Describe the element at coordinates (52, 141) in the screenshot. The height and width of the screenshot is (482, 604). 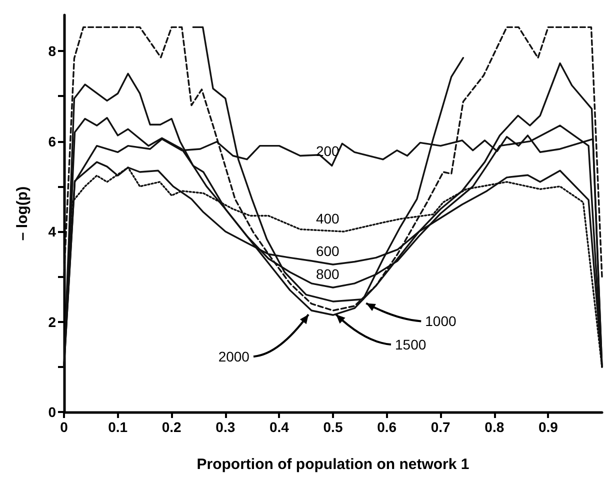
I see `y-tick-label: 6` at that location.